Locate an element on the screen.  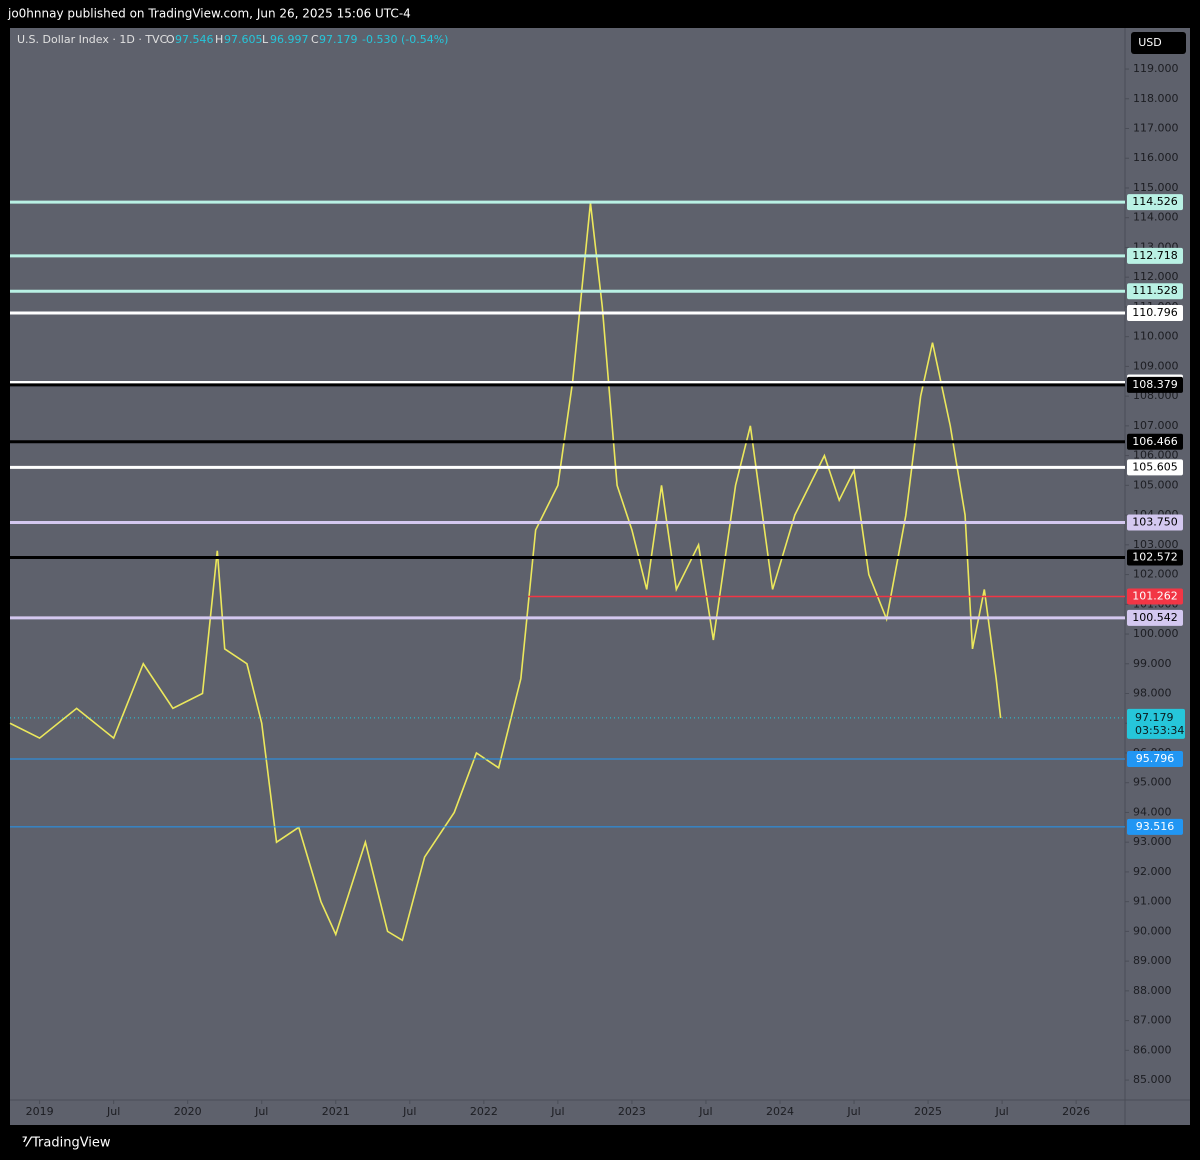
level-label: 106.466 is located at coordinates (1155, 441).